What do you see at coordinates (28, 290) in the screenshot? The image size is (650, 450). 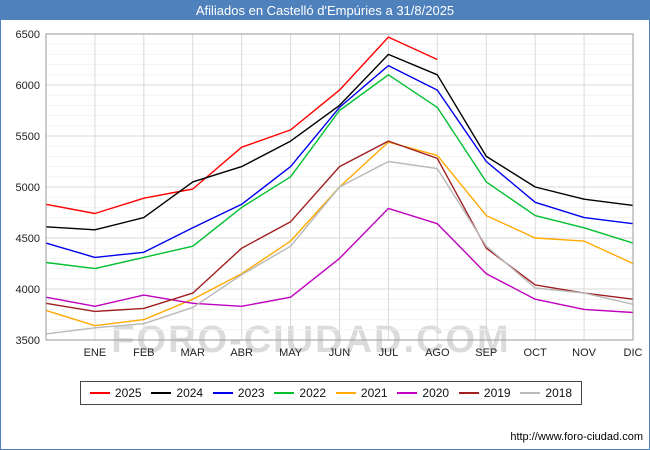 I see `svg-text: 4000` at bounding box center [28, 290].